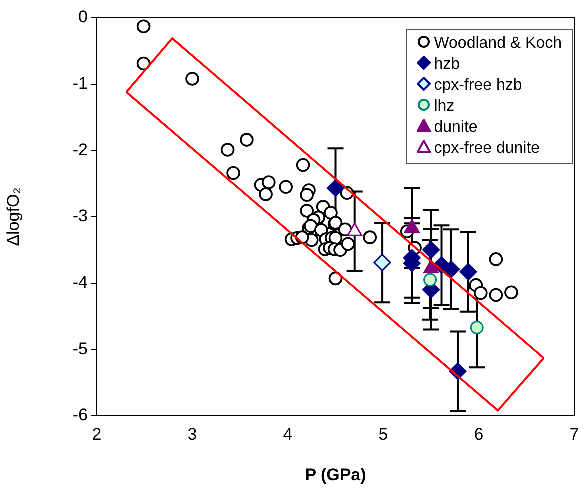  I want to click on y-tick-label: -6, so click(80, 415).